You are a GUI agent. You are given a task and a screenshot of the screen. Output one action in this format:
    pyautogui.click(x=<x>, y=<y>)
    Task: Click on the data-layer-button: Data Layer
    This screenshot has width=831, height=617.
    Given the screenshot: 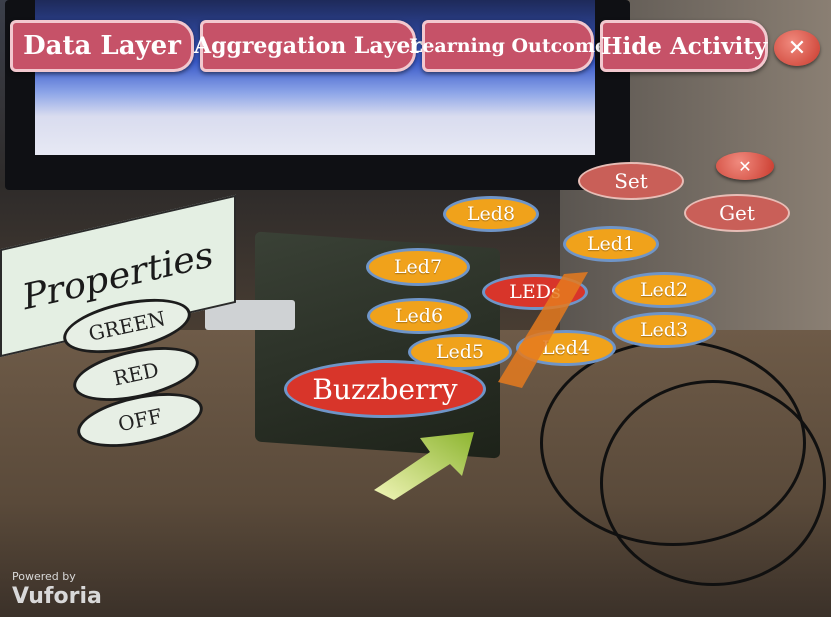 What is the action you would take?
    pyautogui.click(x=102, y=46)
    